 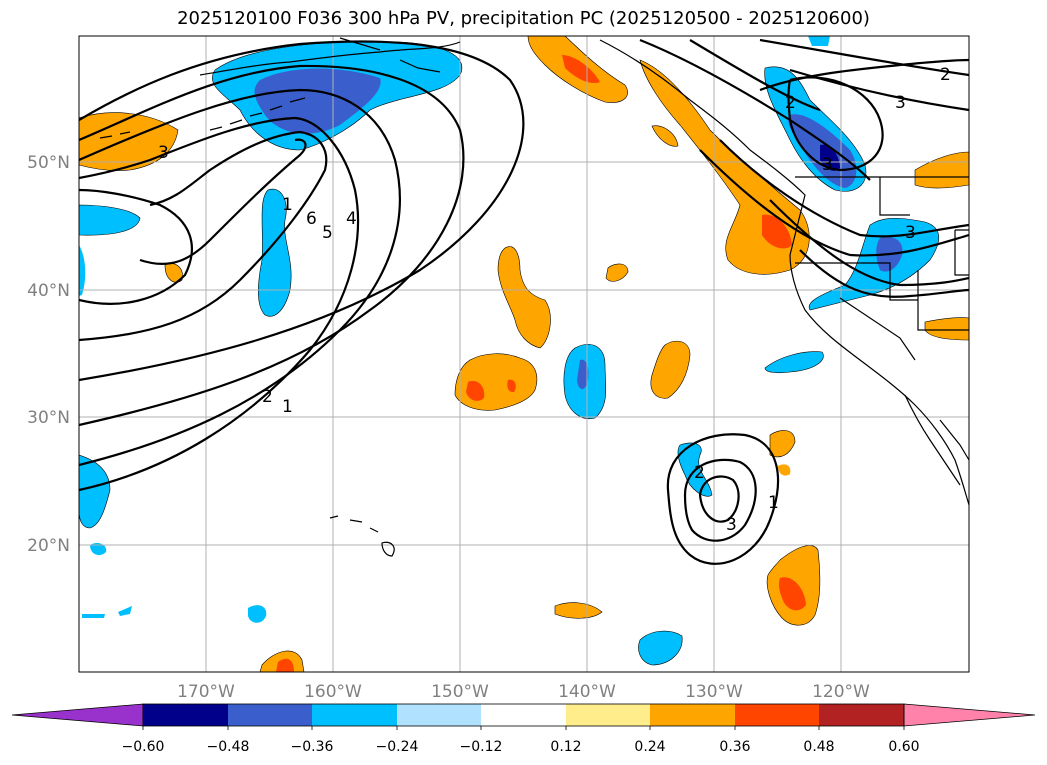 I want to click on pv-contour-4-west, so click(x=219, y=304).